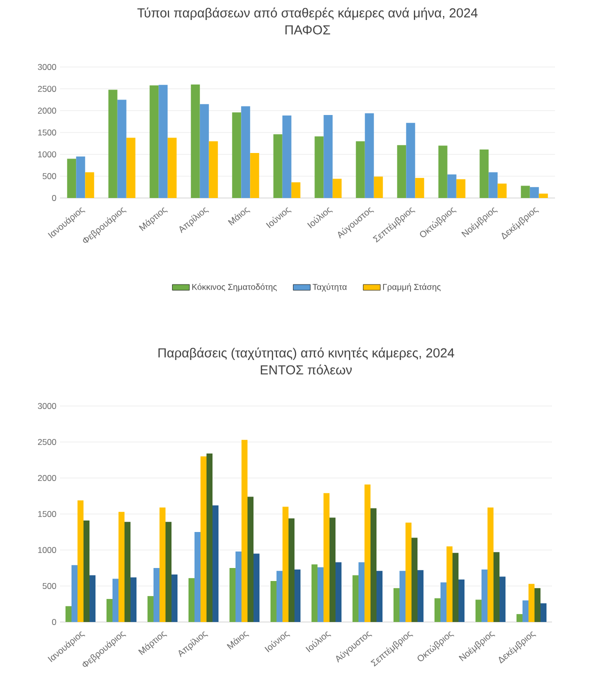  Describe the element at coordinates (412, 287) in the screenshot. I see `legend-label: Γραμμή Στάσης` at that location.